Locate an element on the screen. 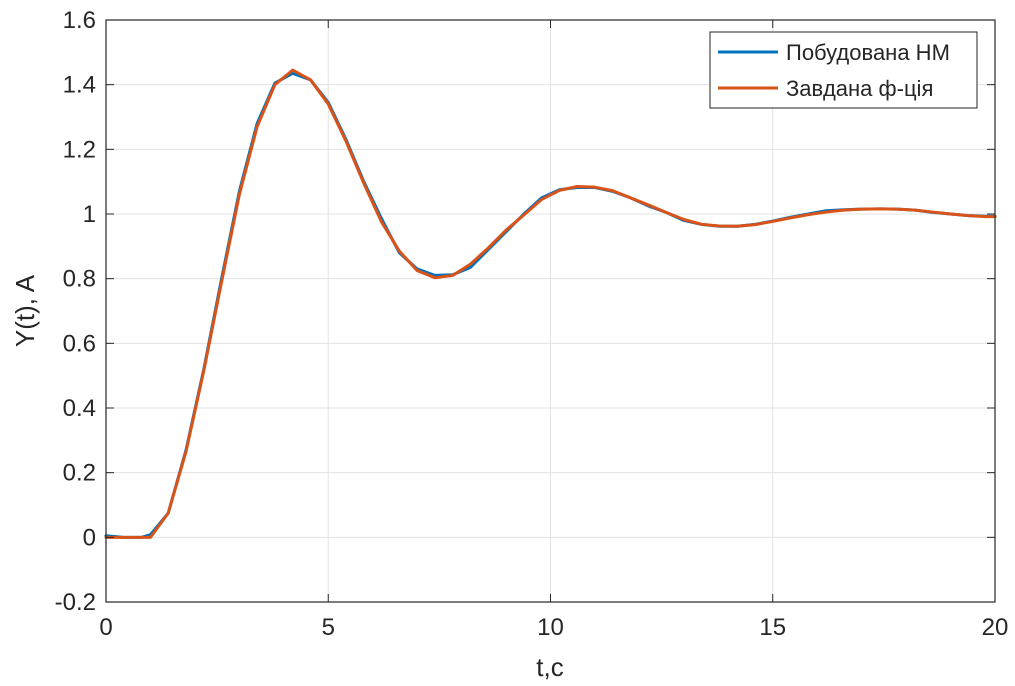 The width and height of the screenshot is (1015, 686). y-tick-label: 1.6 is located at coordinates (79, 20).